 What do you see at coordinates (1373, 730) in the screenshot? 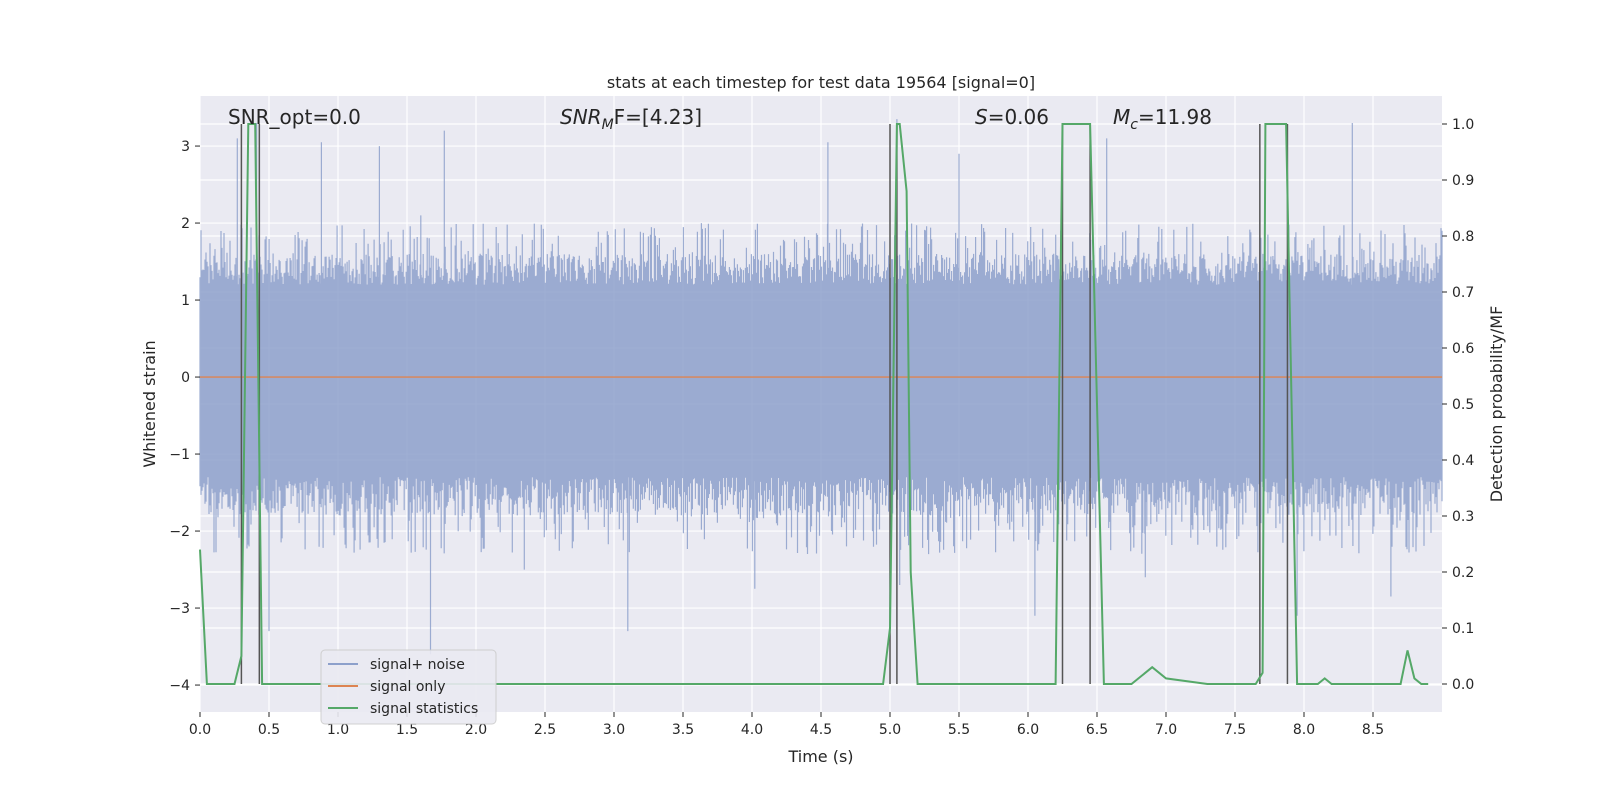
I see `x-tick-label-17: 8.5` at bounding box center [1373, 730].